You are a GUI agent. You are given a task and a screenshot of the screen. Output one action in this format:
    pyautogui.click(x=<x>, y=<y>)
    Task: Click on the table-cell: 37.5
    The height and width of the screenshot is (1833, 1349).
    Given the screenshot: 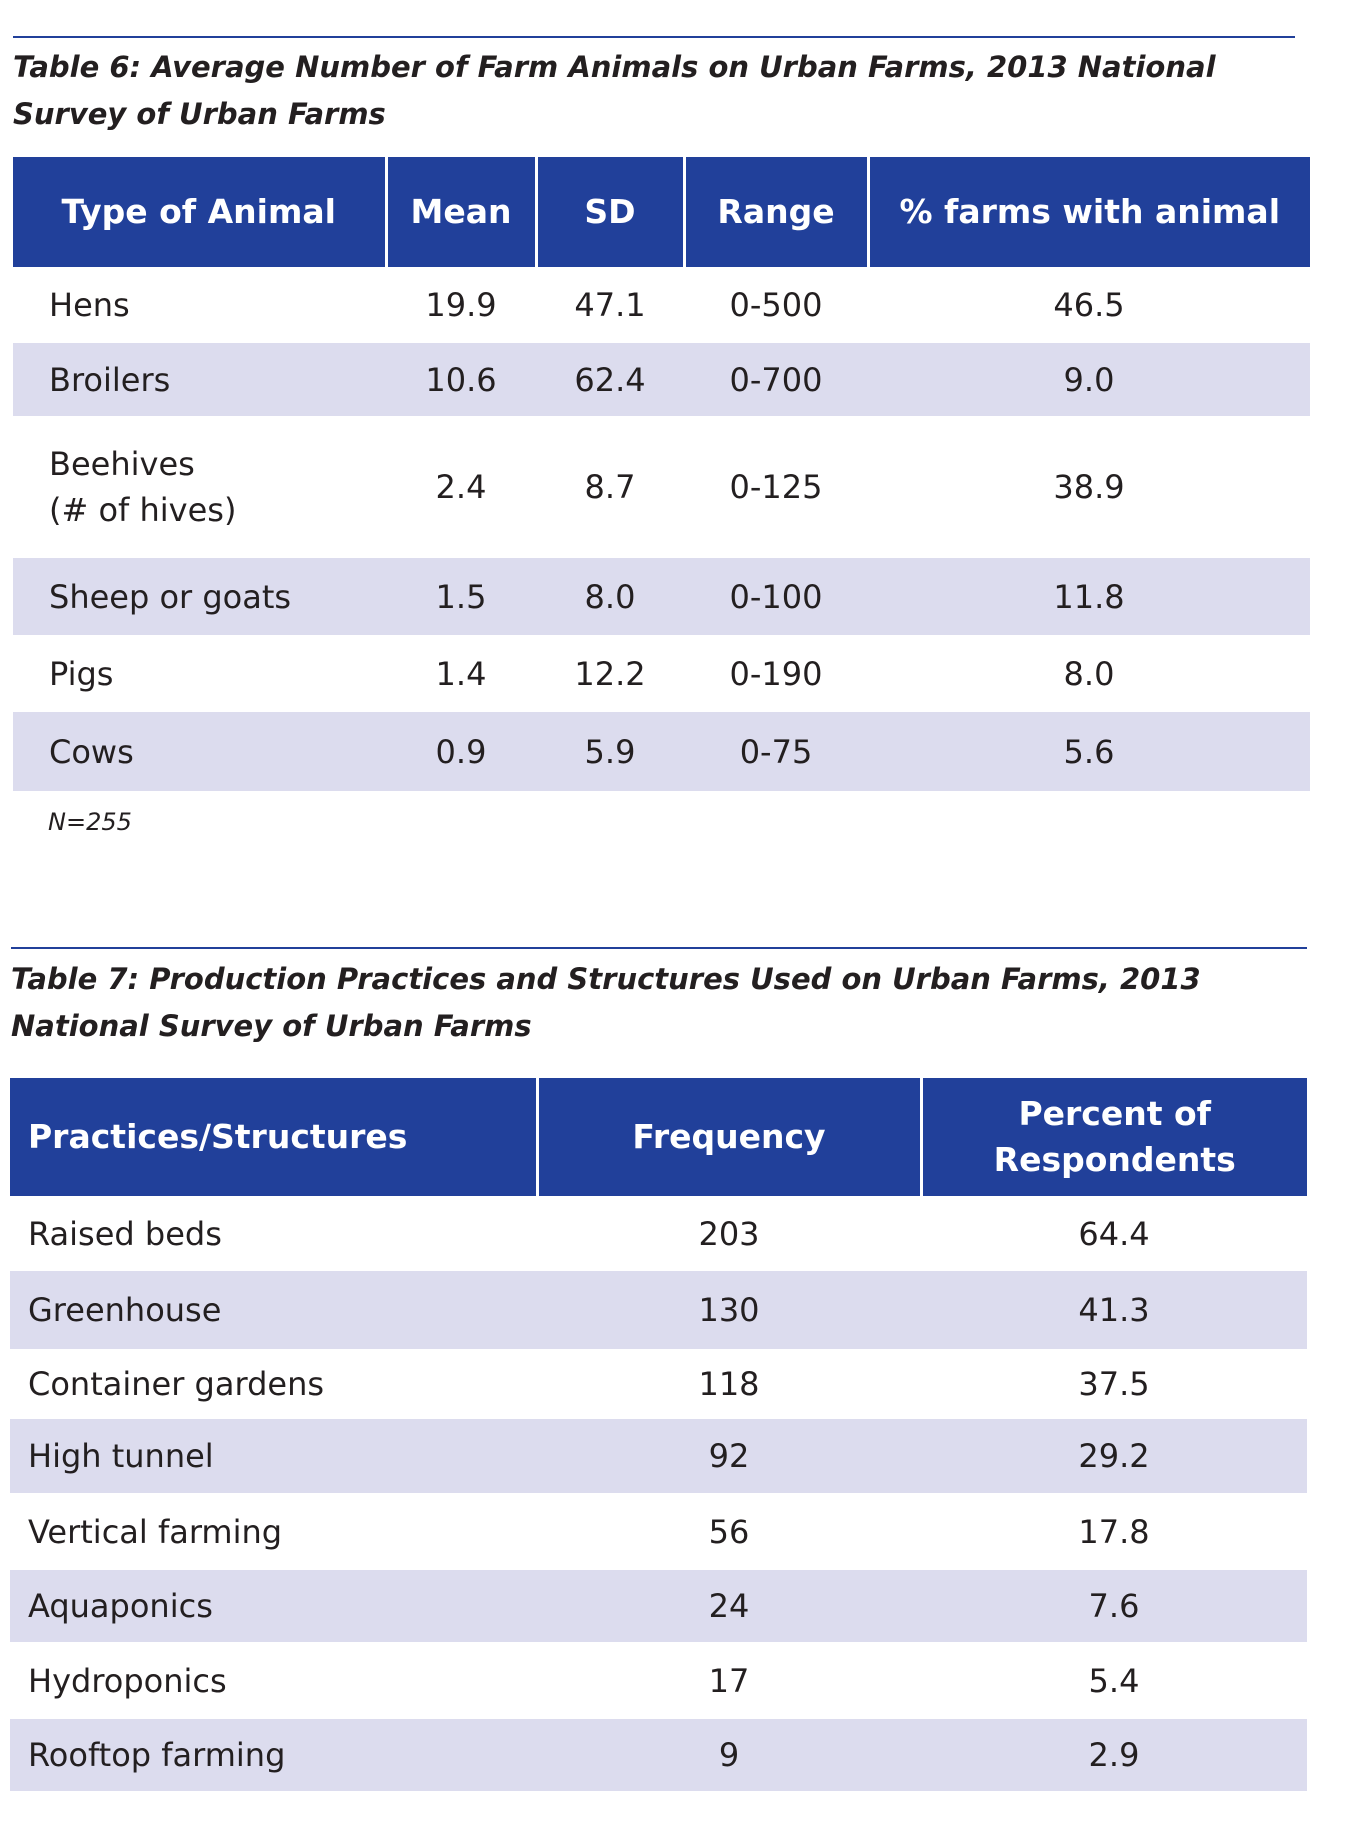 What is the action you would take?
    pyautogui.click(x=1114, y=1384)
    